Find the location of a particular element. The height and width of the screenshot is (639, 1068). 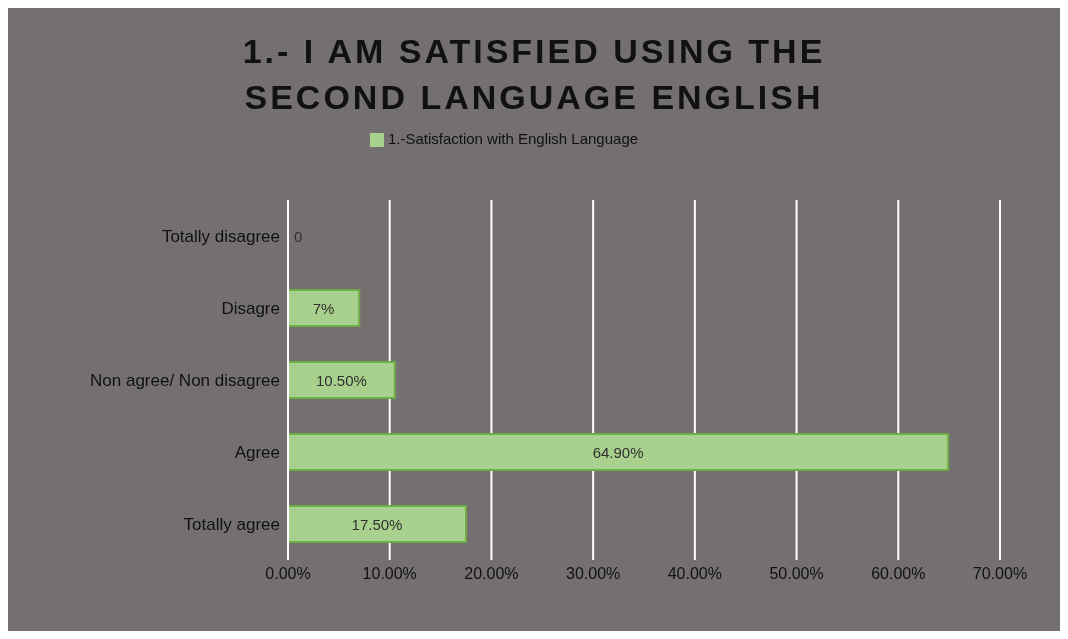

data-label: 0 is located at coordinates (298, 236).